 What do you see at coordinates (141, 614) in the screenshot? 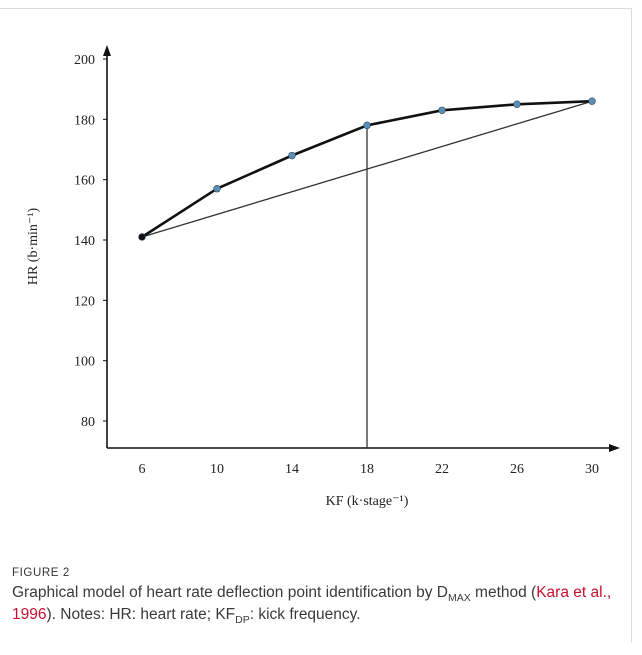
I see `caption-text-3: ). Notes: HR: heart rate; KF` at bounding box center [141, 614].